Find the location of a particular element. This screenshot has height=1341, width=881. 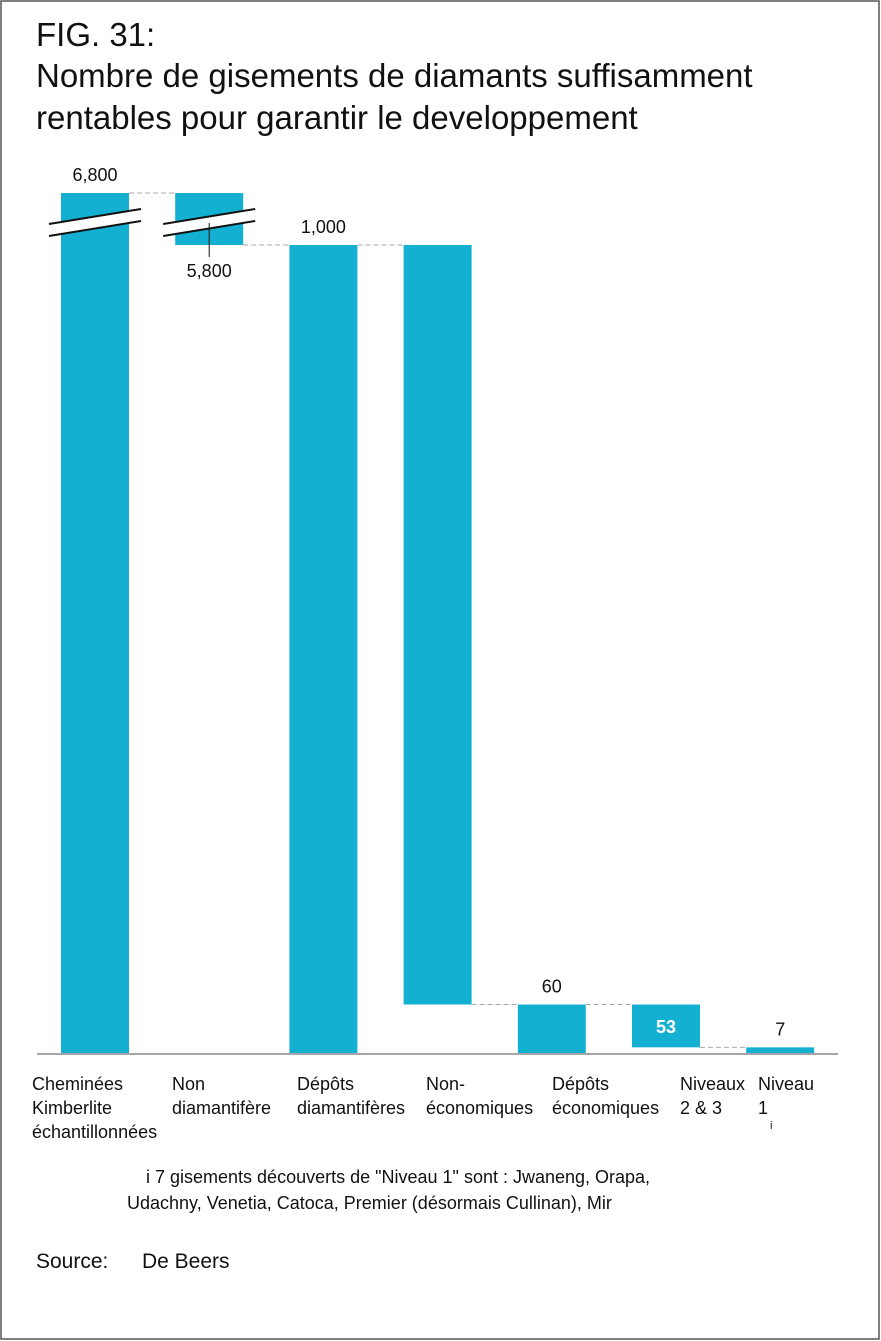

x-tick-label: Niveaux is located at coordinates (712, 1084).